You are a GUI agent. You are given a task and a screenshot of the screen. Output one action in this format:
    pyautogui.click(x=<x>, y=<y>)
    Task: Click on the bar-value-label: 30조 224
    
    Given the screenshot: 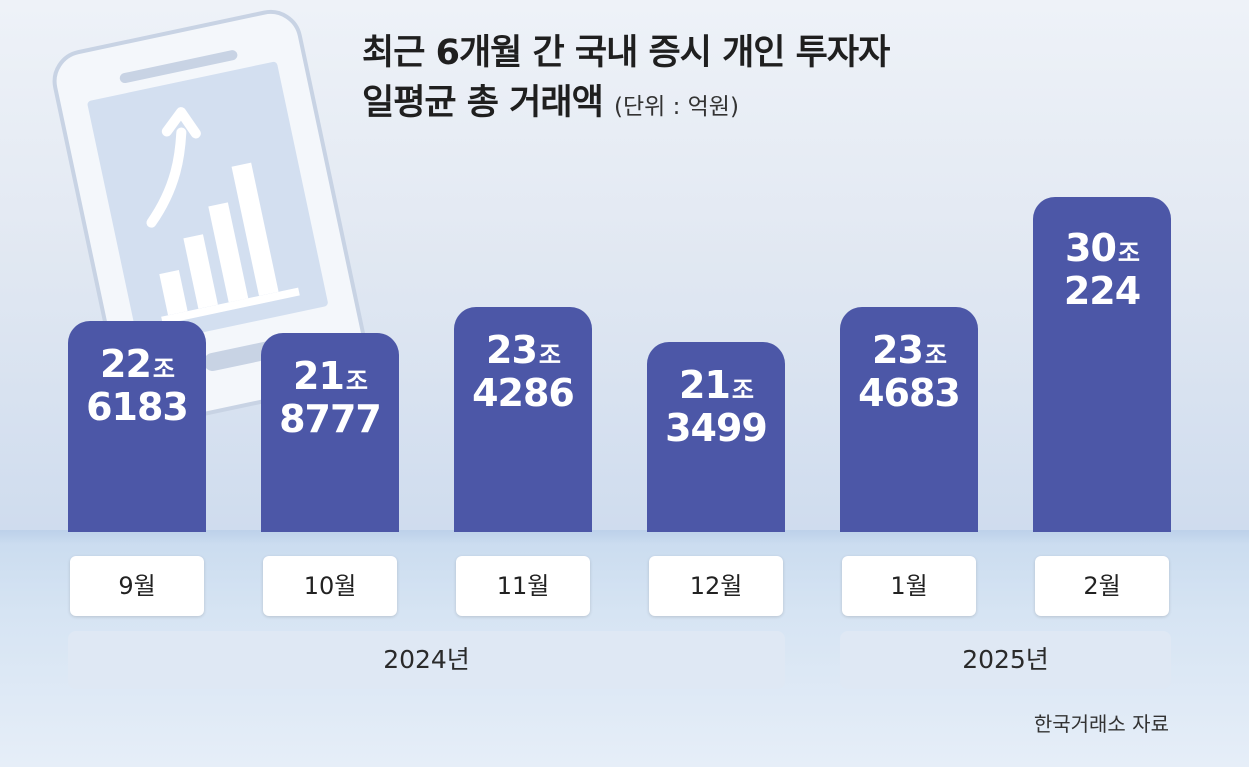 What is the action you would take?
    pyautogui.click(x=1102, y=269)
    